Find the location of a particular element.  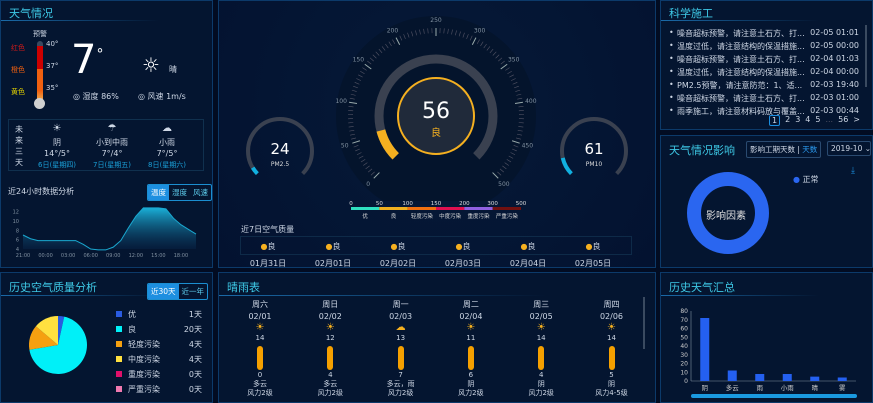

month-select: 2019-10 ⌄ is located at coordinates (849, 148).